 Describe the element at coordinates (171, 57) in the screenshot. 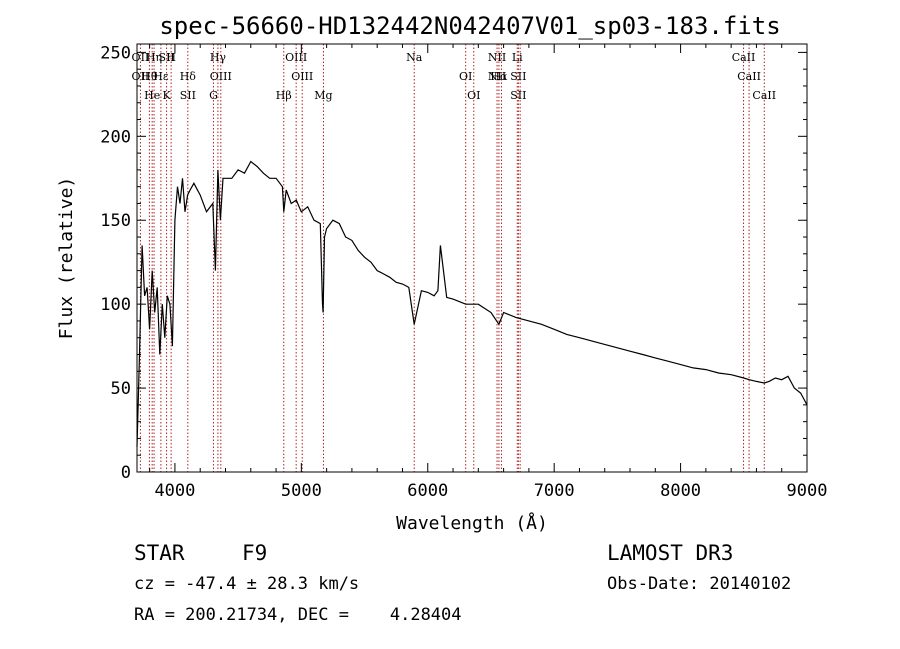

I see `line-label: H` at that location.